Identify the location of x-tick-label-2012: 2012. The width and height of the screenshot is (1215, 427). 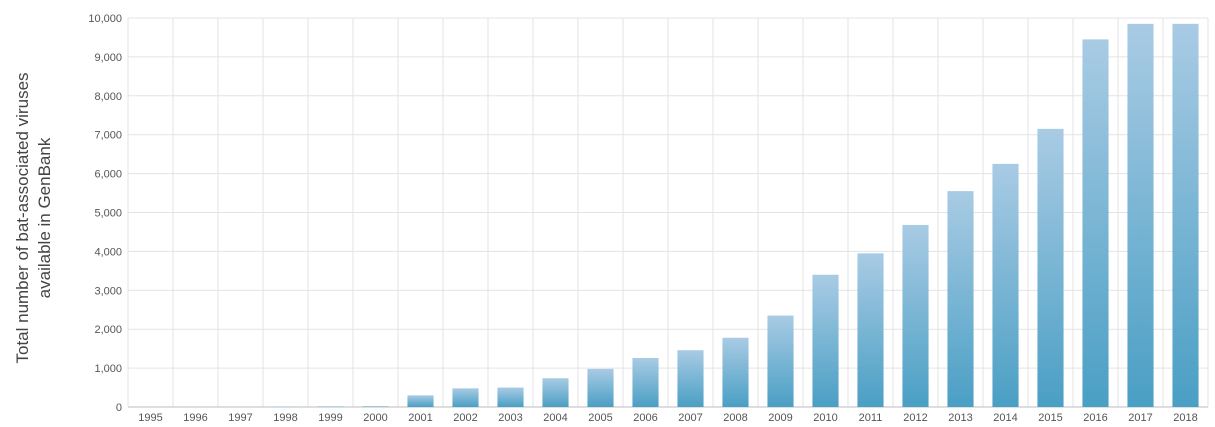
(915, 418).